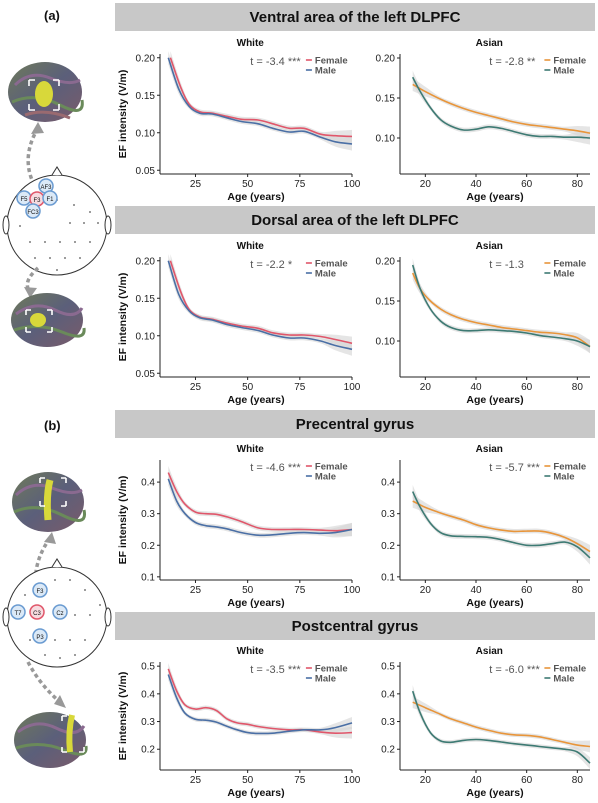 This screenshot has height=803, width=598. Describe the element at coordinates (18, 614) in the screenshot. I see `electrode-label-t7: T7` at that location.